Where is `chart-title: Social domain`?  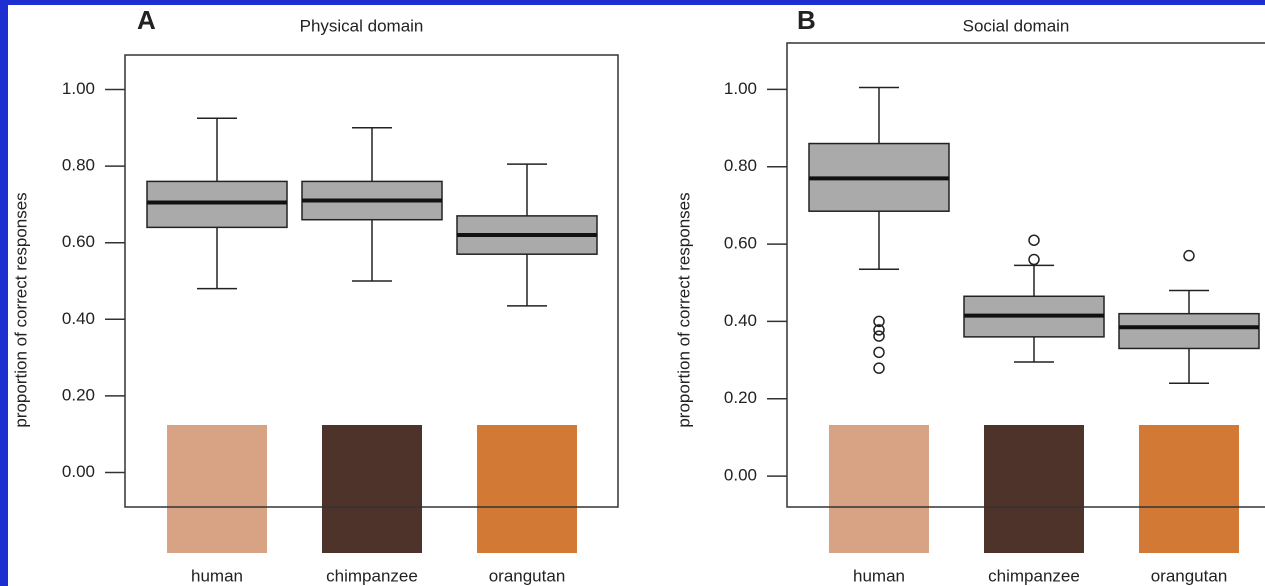 chart-title: Social domain is located at coordinates (1016, 25).